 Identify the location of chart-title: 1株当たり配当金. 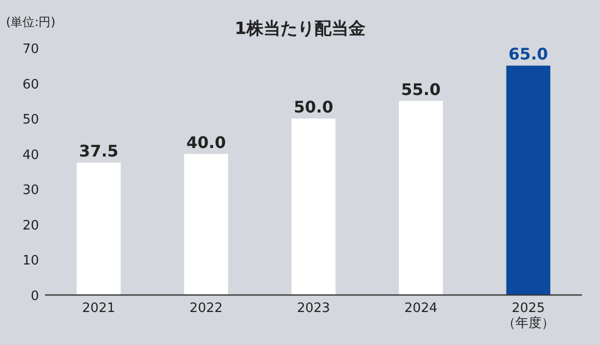
(300, 29).